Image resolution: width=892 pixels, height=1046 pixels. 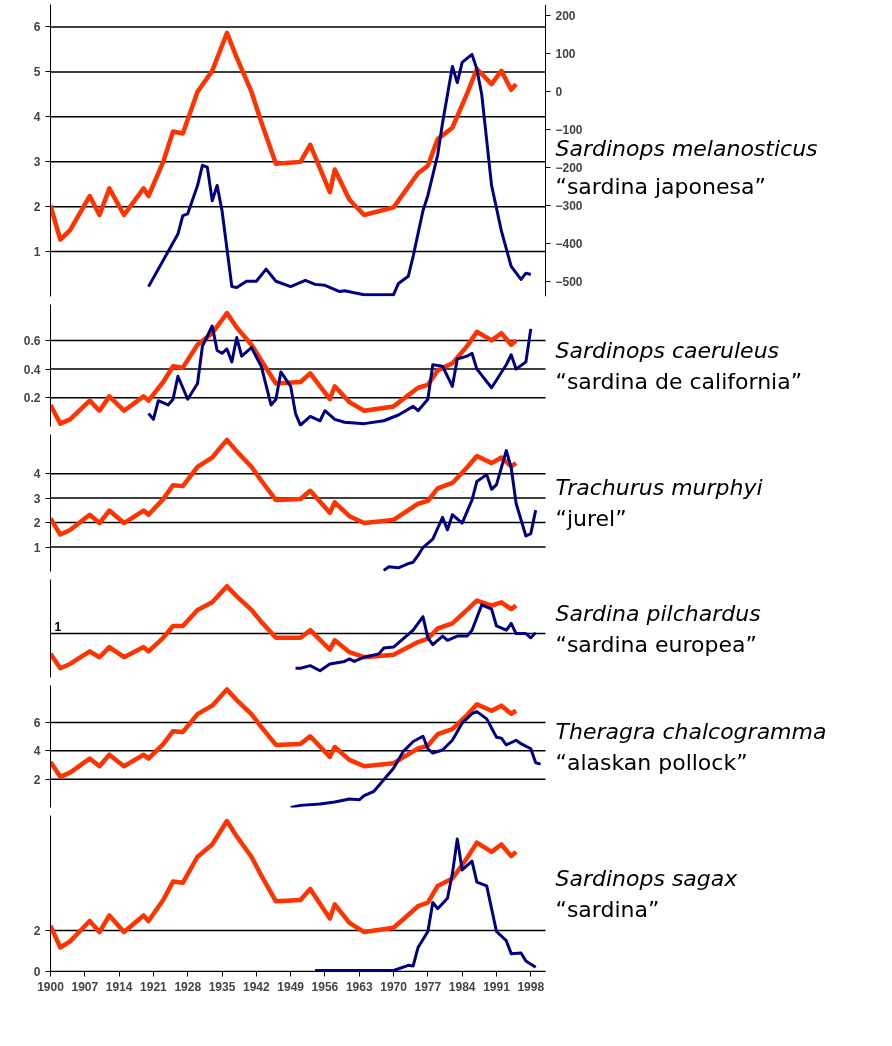 What do you see at coordinates (256, 986) in the screenshot?
I see `x-tick-label: 1942` at bounding box center [256, 986].